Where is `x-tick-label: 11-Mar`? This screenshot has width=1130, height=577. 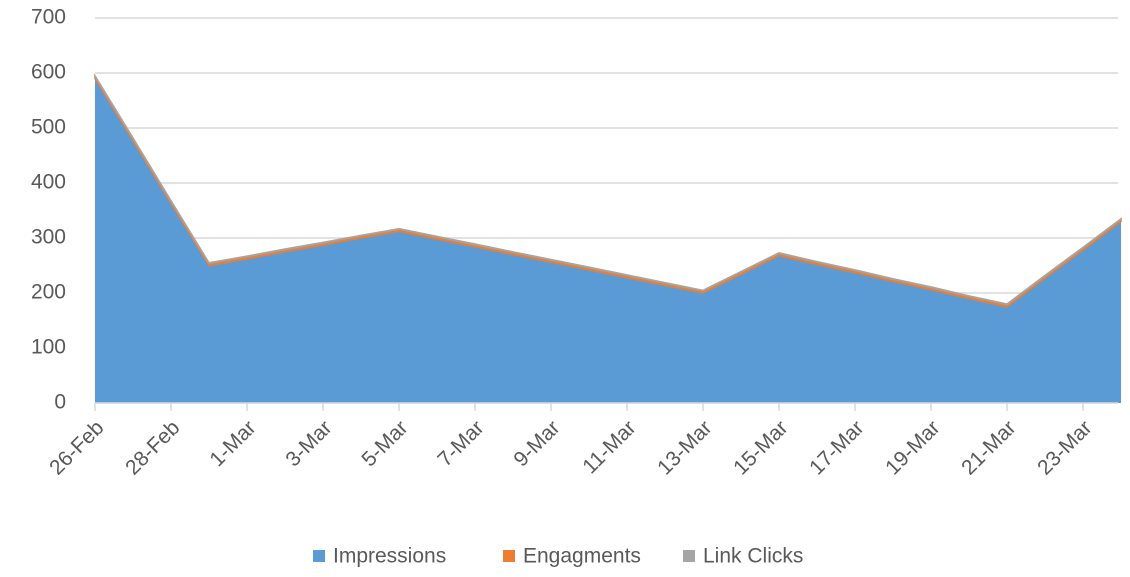
x-tick-label: 11-Mar is located at coordinates (609, 447).